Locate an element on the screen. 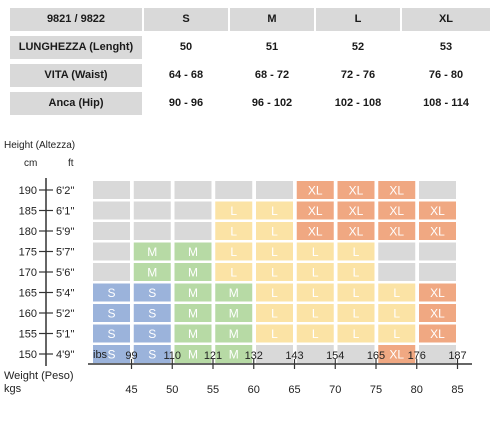 This screenshot has width=500, height=426. waist-xl: 76 - 80 is located at coordinates (446, 75).